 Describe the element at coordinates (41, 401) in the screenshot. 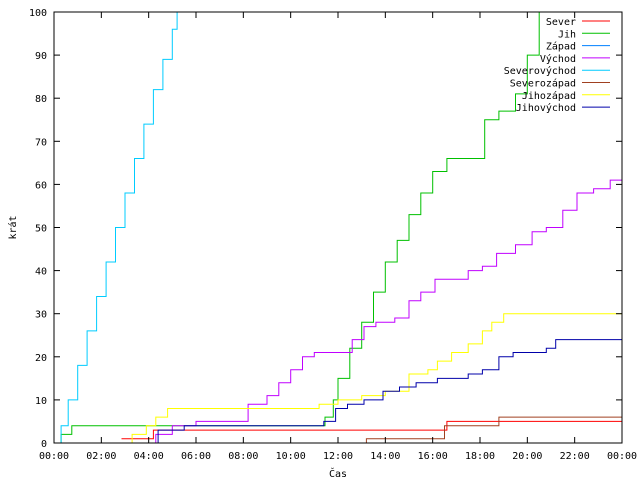

I see `y-tick-label: 10` at that location.